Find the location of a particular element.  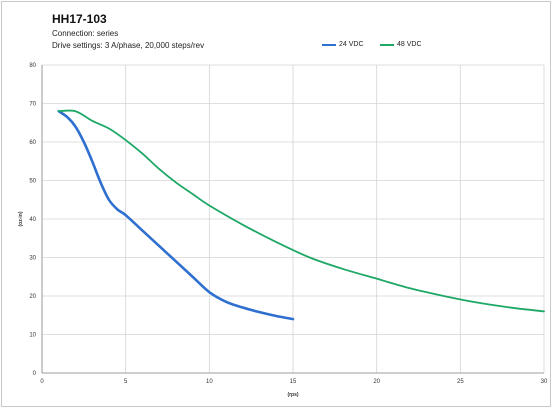

y-tick-label: 80 is located at coordinates (32, 66).